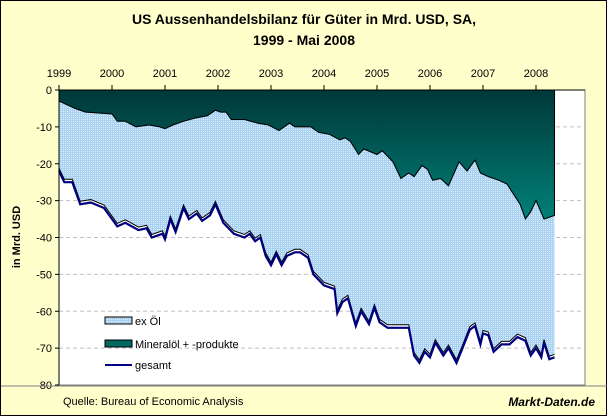 Image resolution: width=607 pixels, height=417 pixels. Describe the element at coordinates (118, 343) in the screenshot. I see `legend-swatch-oil` at that location.